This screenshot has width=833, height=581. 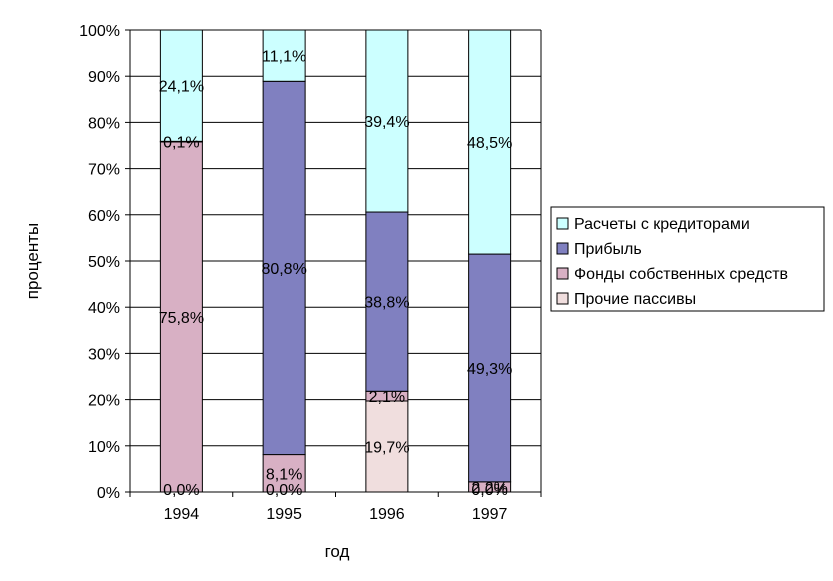 What do you see at coordinates (104, 216) in the screenshot?
I see `y-tick-label: 60%` at bounding box center [104, 216].